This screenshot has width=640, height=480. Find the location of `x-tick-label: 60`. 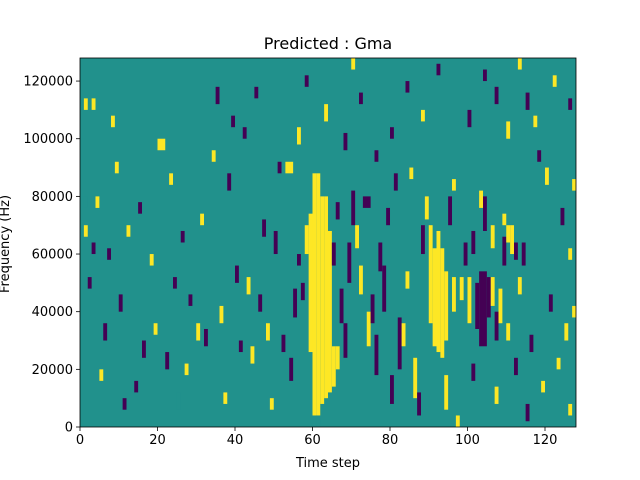

x-tick-label: 60 is located at coordinates (312, 440).